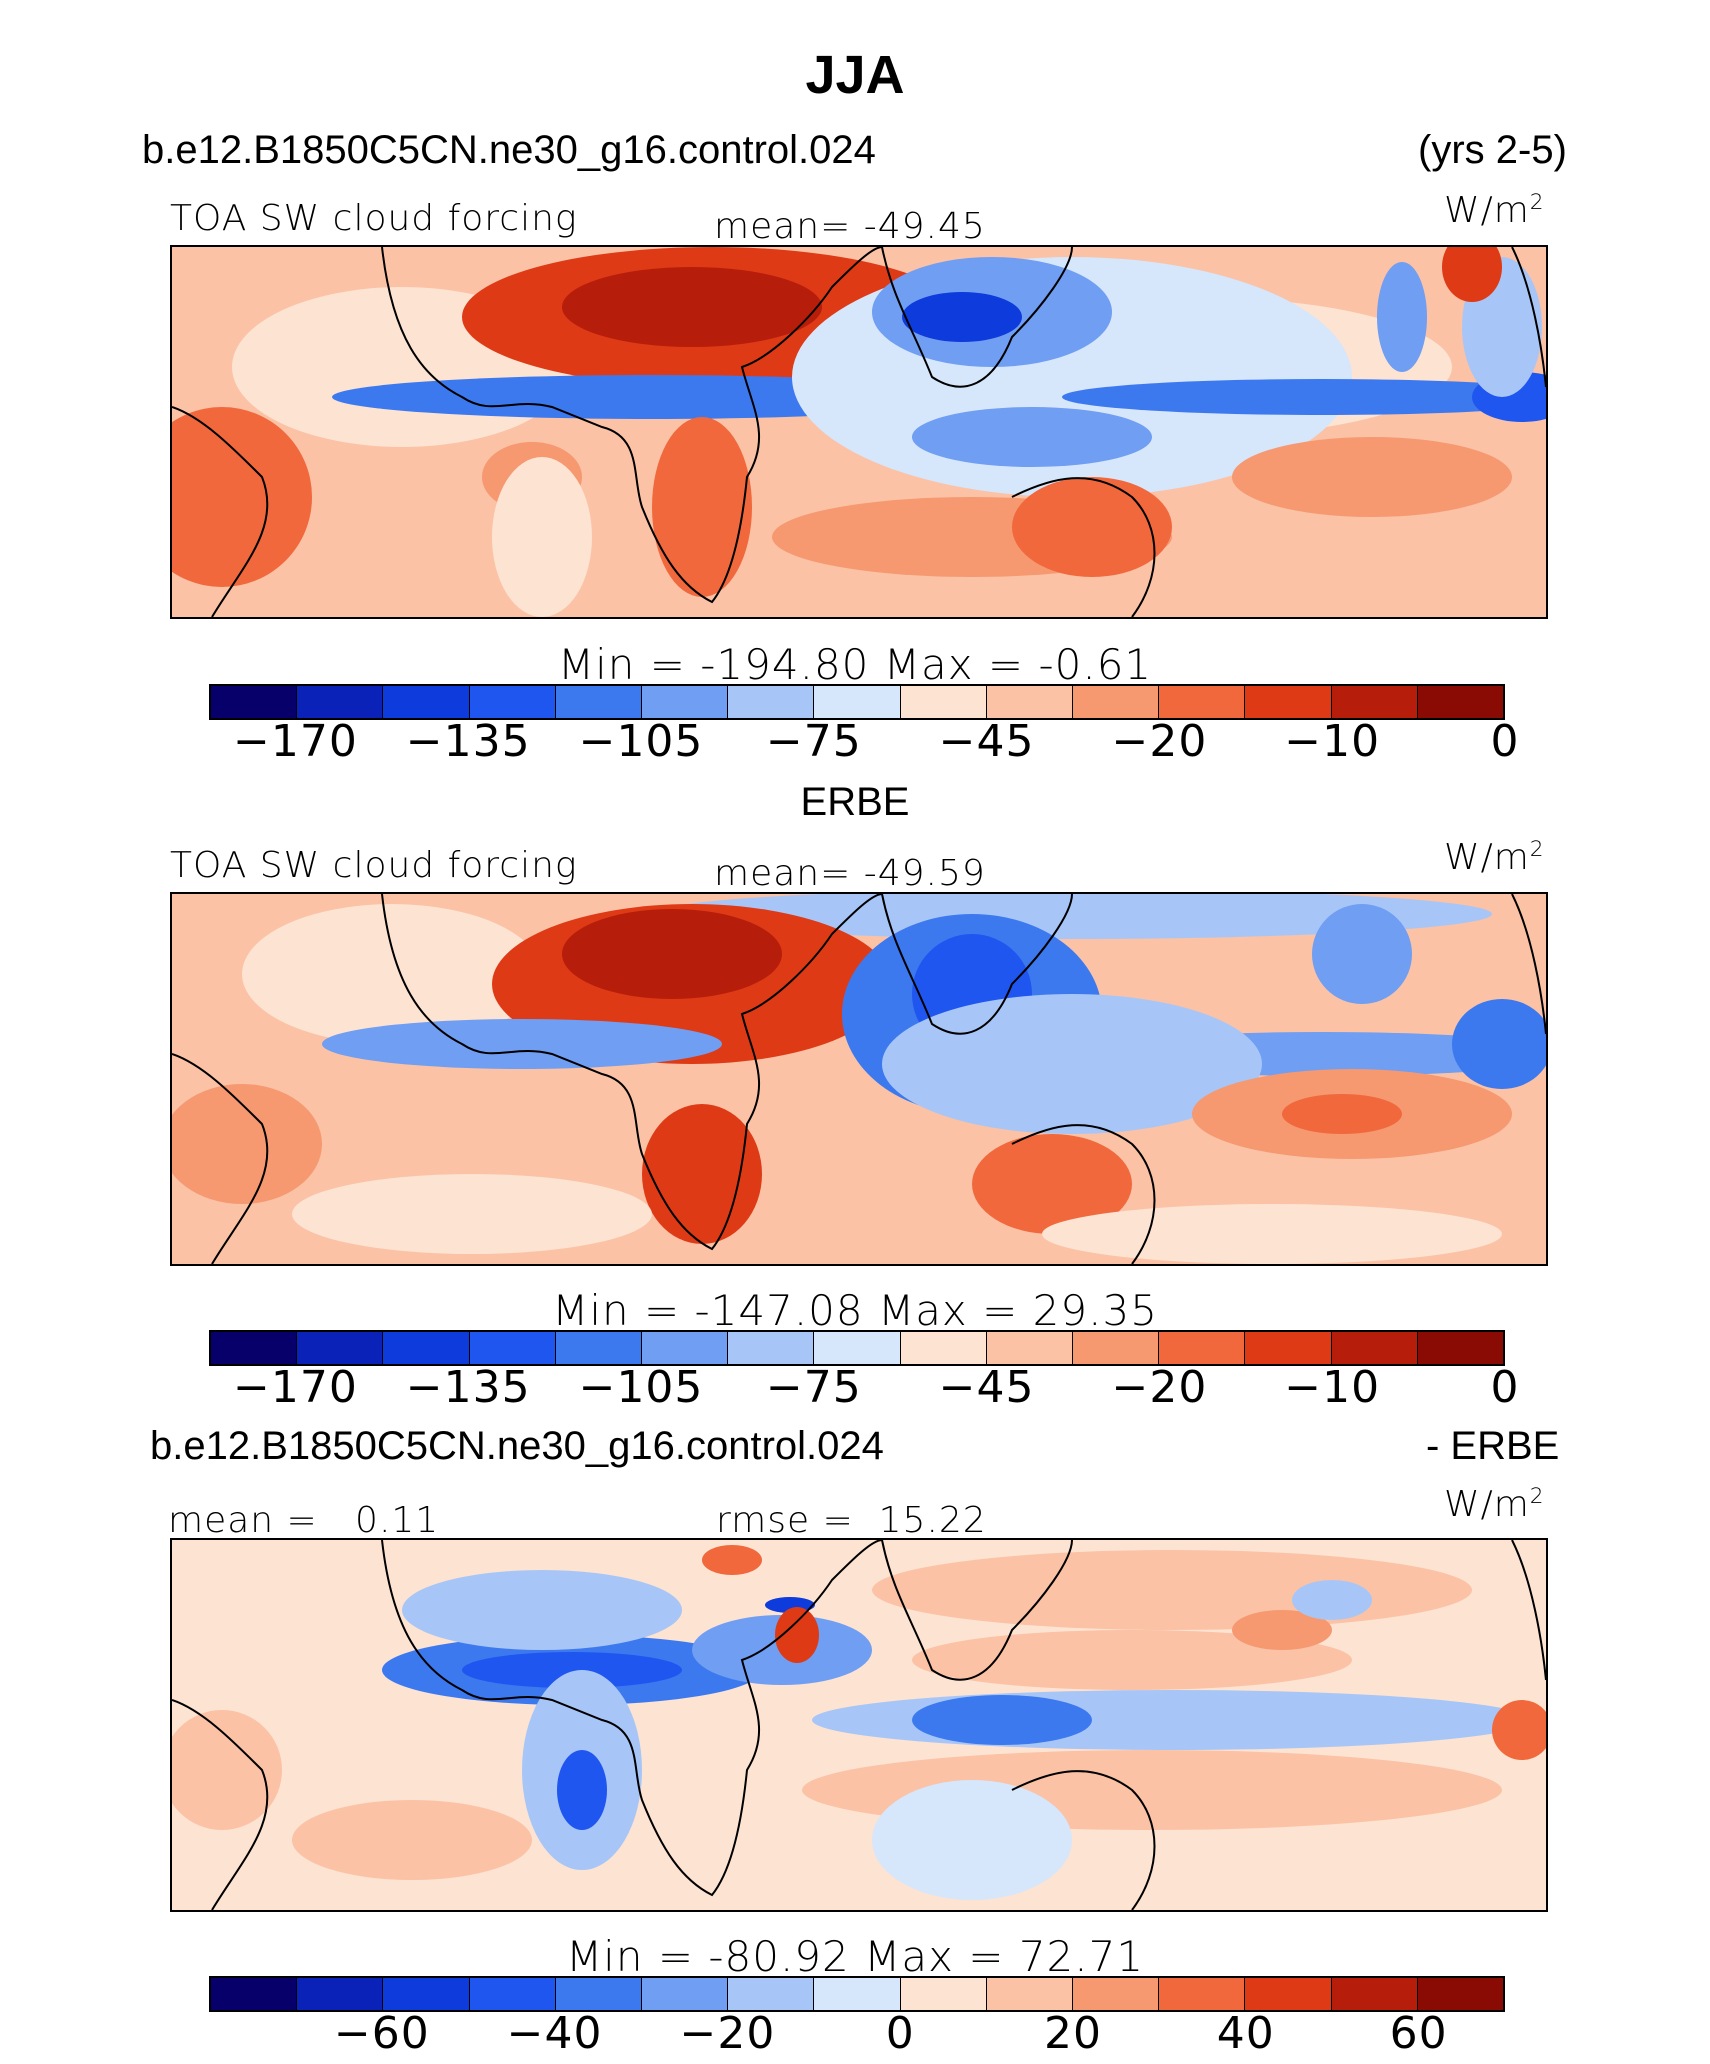  Describe the element at coordinates (468, 1387) in the screenshot. I see `colorbar-tick-label: −135` at that location.